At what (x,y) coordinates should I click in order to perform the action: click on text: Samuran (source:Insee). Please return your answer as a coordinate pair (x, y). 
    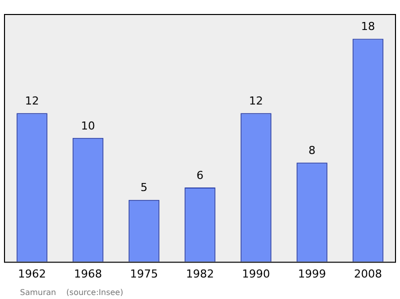
    Looking at the image, I should click on (72, 293).